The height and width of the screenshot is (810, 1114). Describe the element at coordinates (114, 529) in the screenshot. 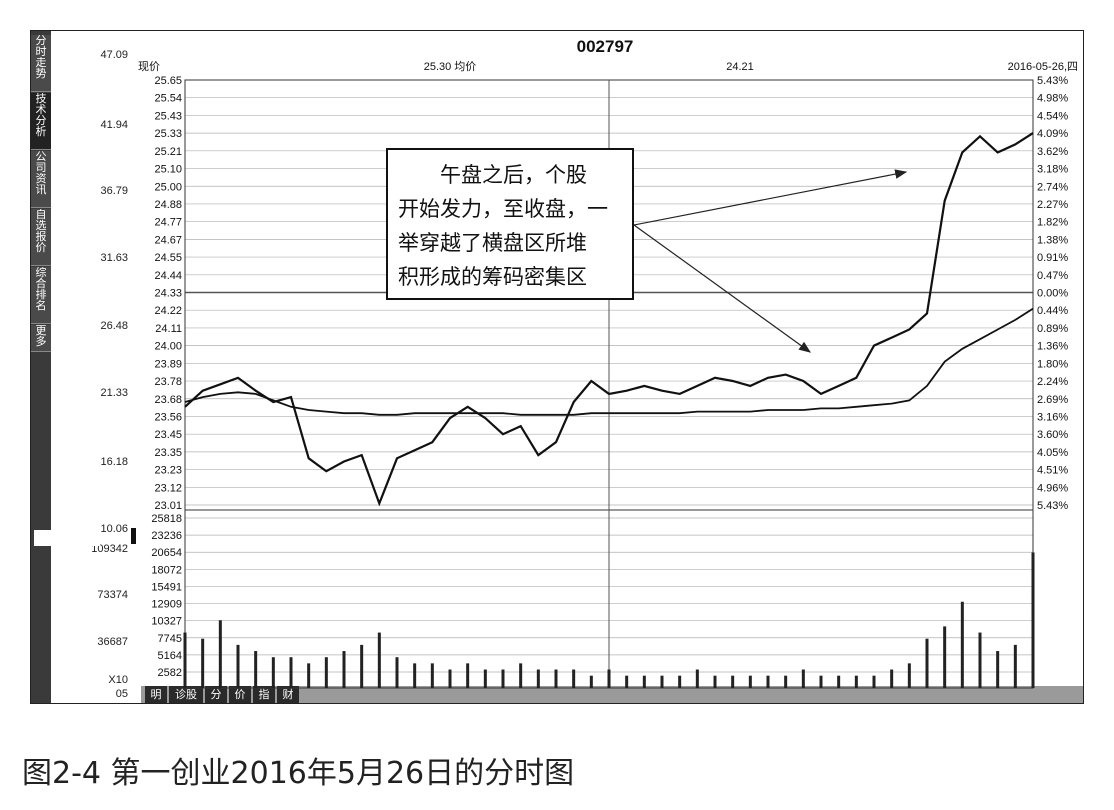

I see `left-axis-label: 10.06` at that location.